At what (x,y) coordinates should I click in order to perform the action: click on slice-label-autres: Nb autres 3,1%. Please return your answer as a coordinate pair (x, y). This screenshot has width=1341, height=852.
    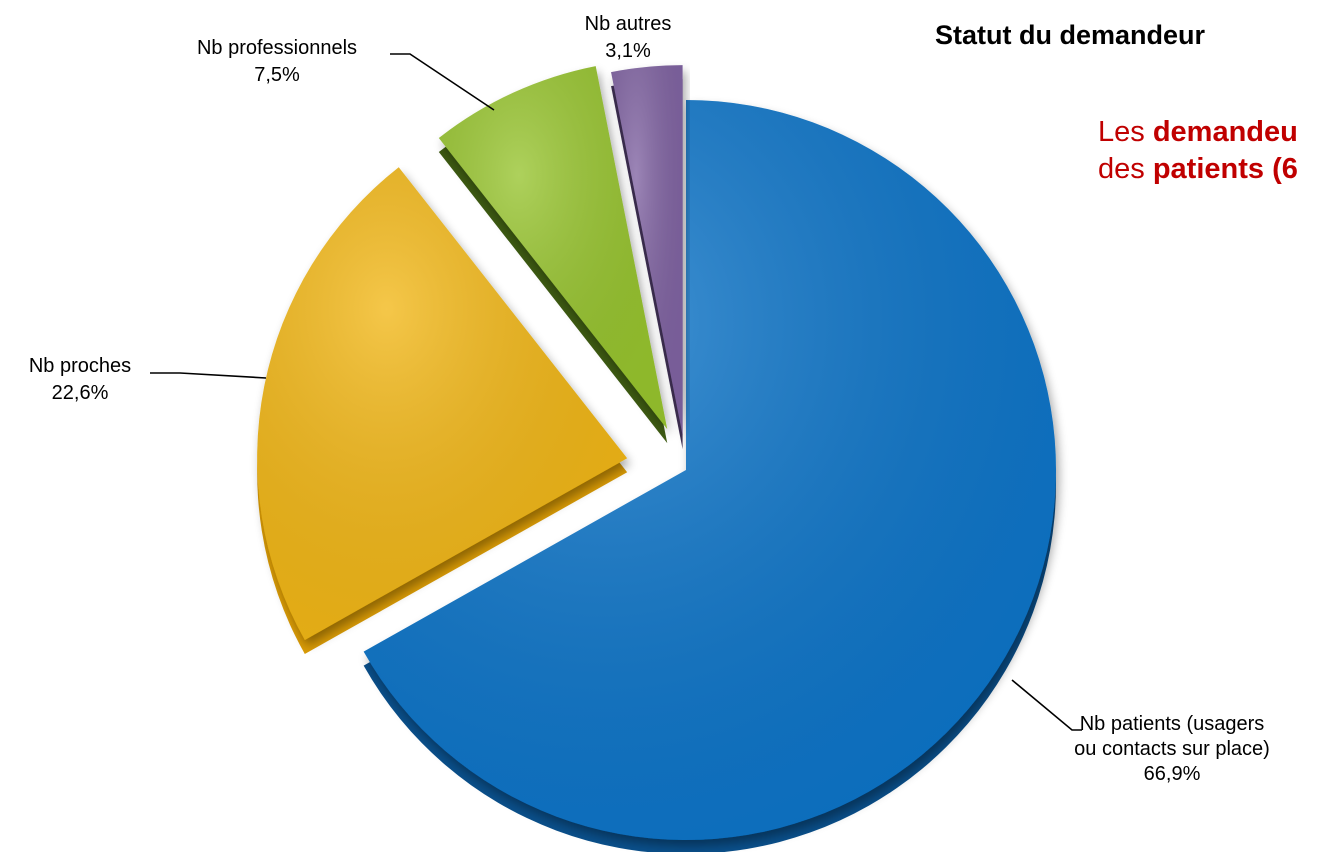
    Looking at the image, I should click on (628, 37).